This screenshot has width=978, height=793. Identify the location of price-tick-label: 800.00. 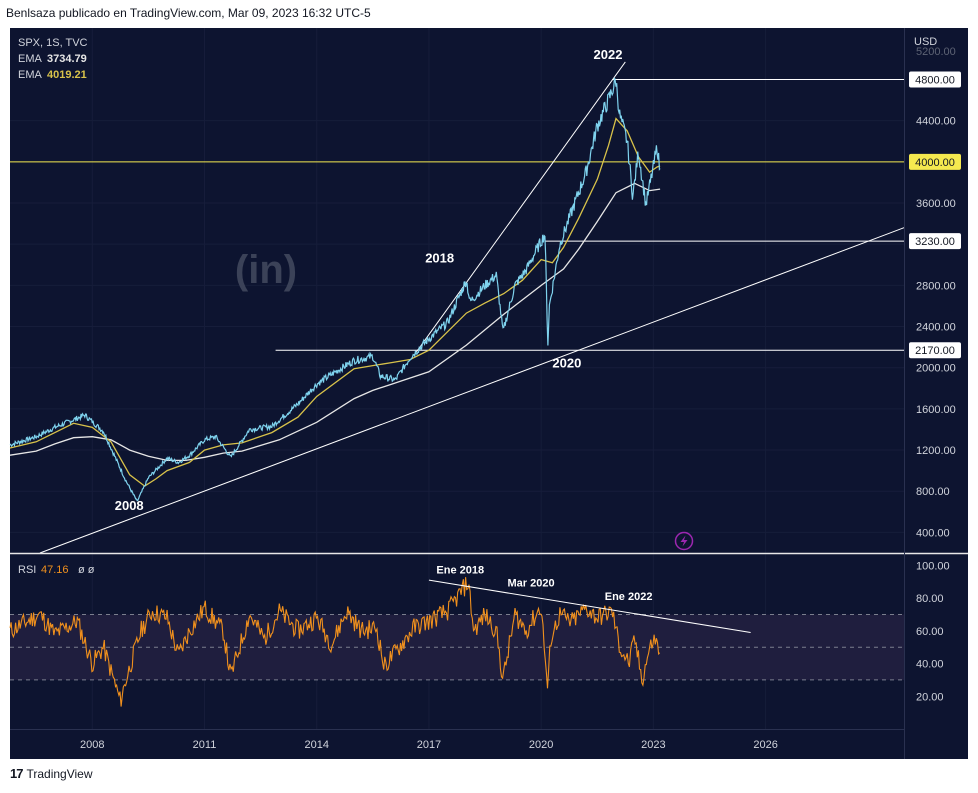
(933, 492).